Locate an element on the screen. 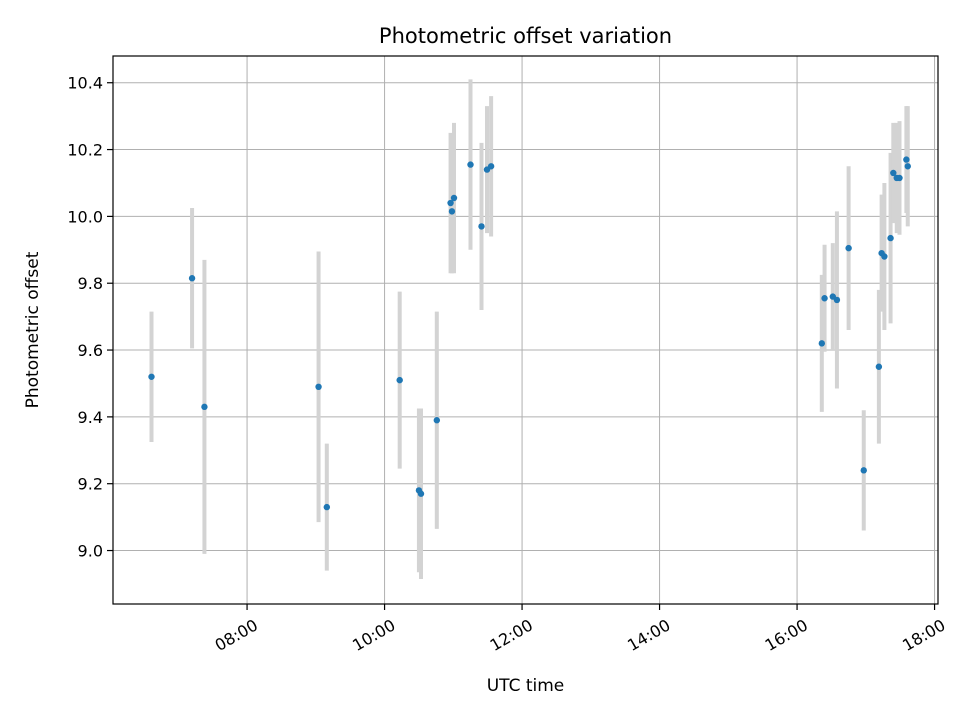 Image resolution: width=960 pixels, height=720 pixels. y-tick-label: 10.0 is located at coordinates (85, 216).